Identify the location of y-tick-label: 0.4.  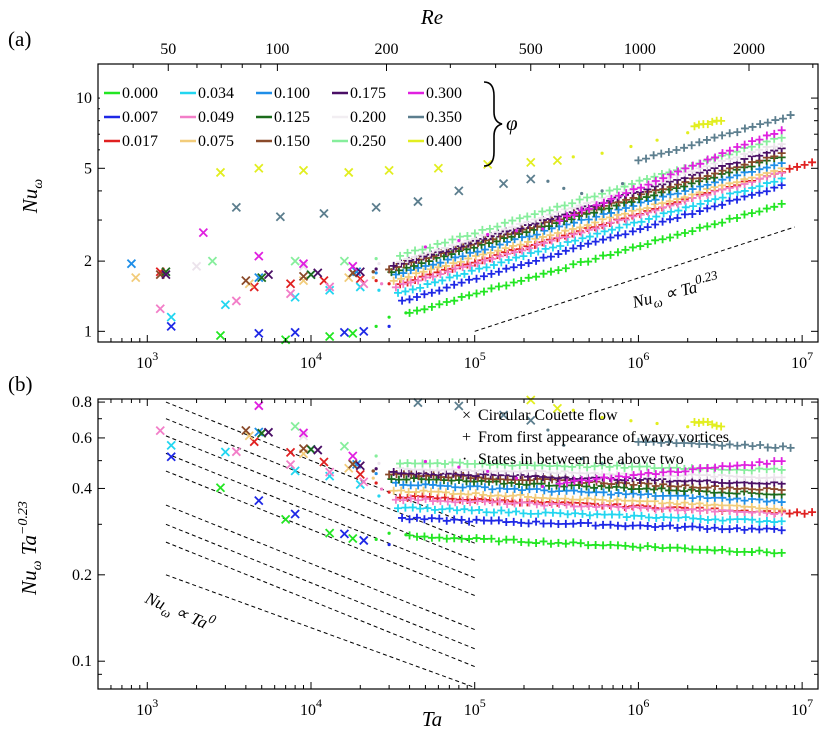
(82, 488).